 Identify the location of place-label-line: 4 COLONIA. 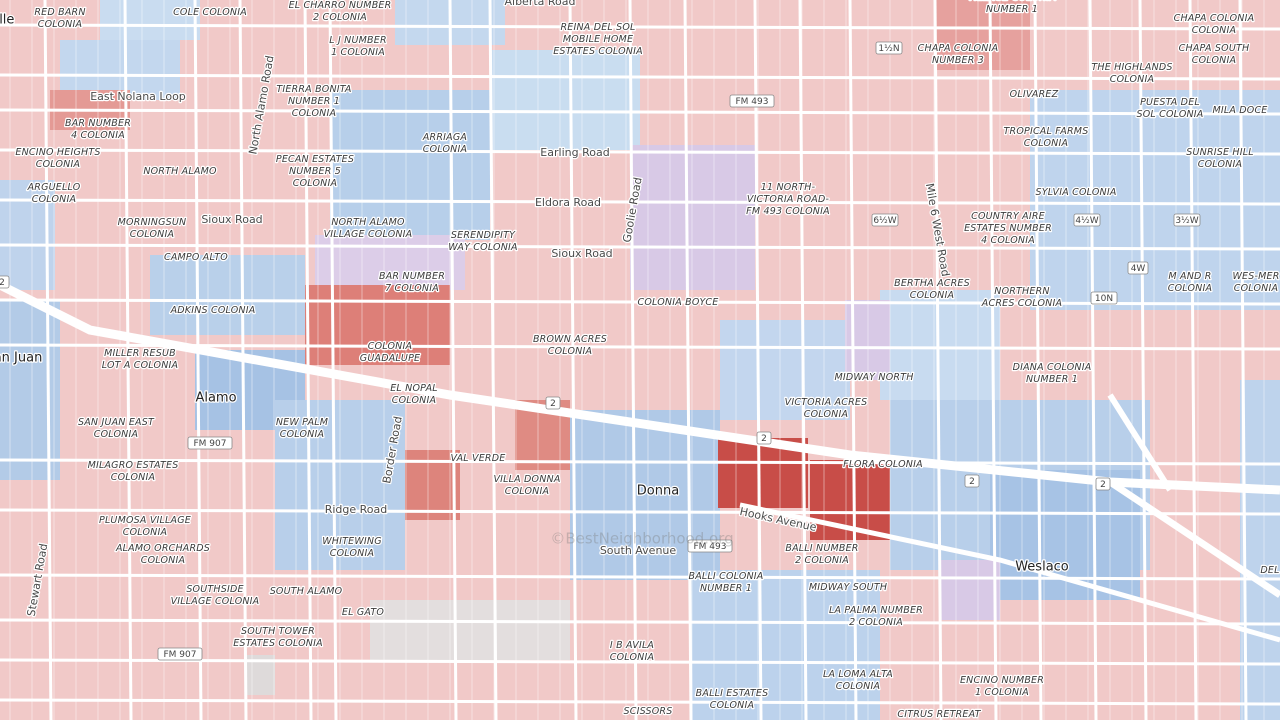
(1008, 240).